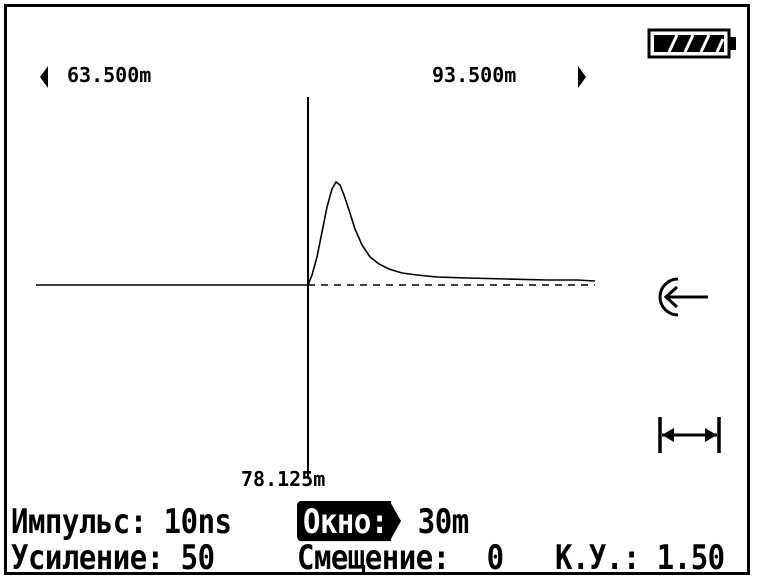  I want to click on offset-param: Смещение: 0, so click(400, 556).